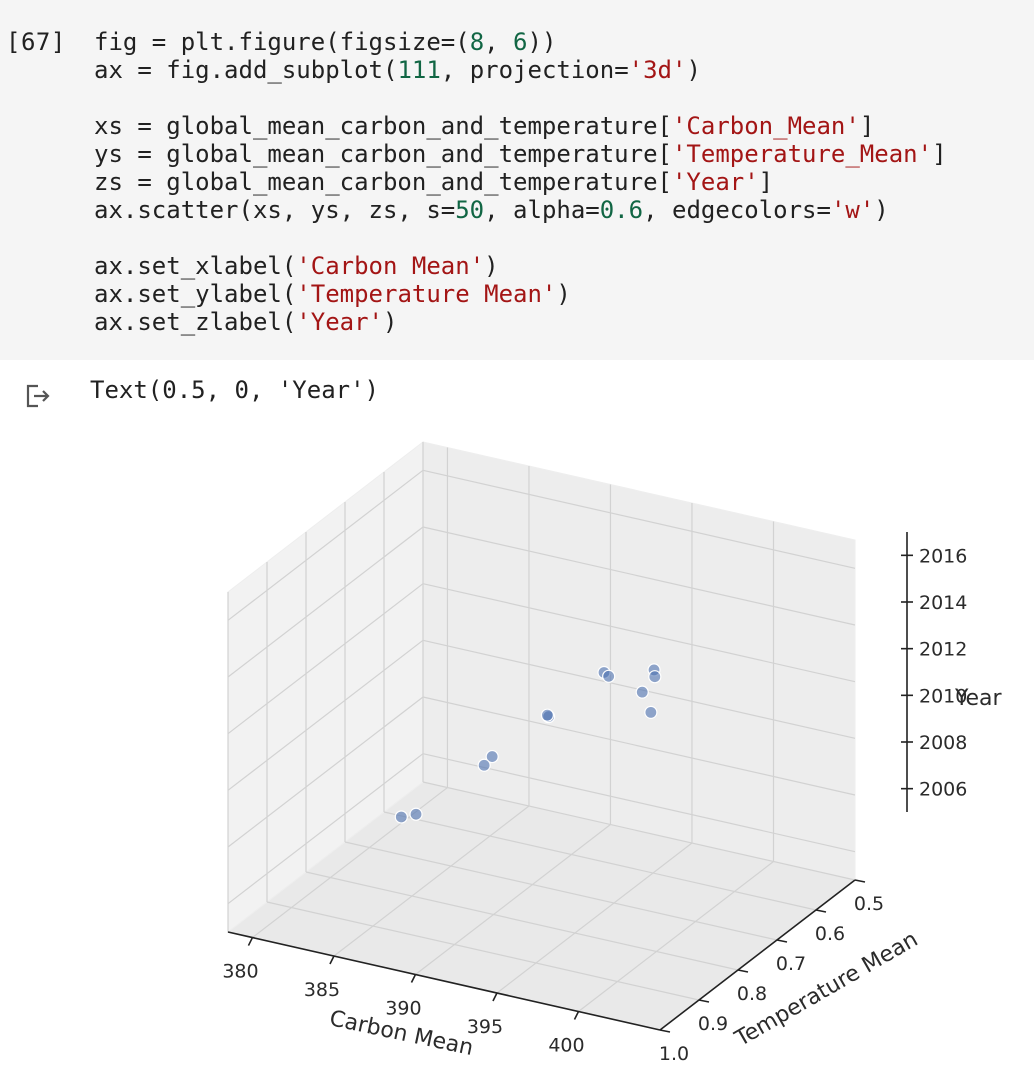  I want to click on output-text: Text(0.5, 0, 'Year'), so click(234, 390).